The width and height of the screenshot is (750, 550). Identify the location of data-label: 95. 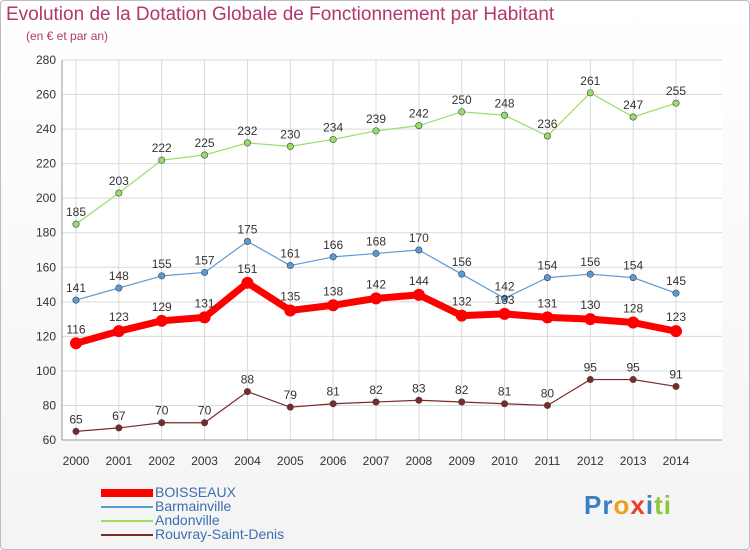
(633, 368).